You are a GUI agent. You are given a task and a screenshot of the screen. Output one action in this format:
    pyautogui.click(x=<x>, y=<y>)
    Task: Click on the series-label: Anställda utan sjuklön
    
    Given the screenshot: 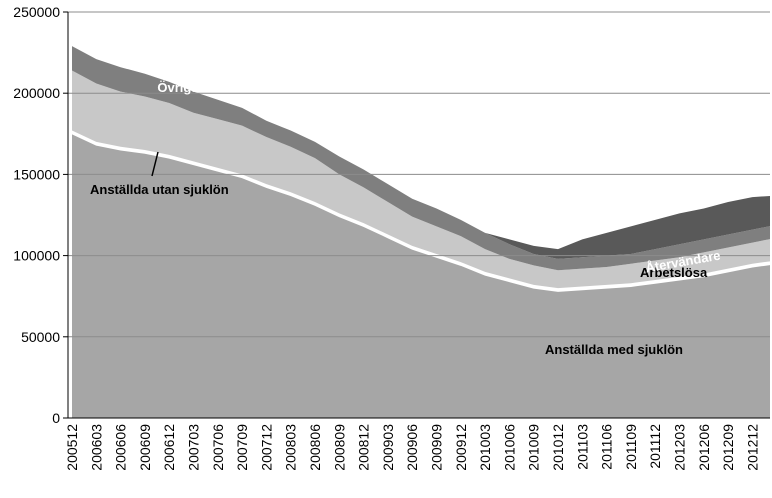 What is the action you would take?
    pyautogui.click(x=159, y=189)
    